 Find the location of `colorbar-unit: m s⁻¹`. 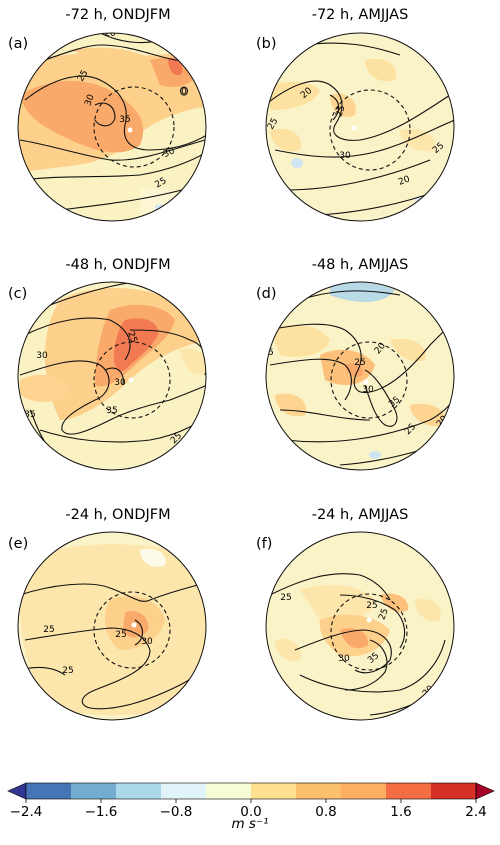

colorbar-unit: m s⁻¹ is located at coordinates (249, 824).